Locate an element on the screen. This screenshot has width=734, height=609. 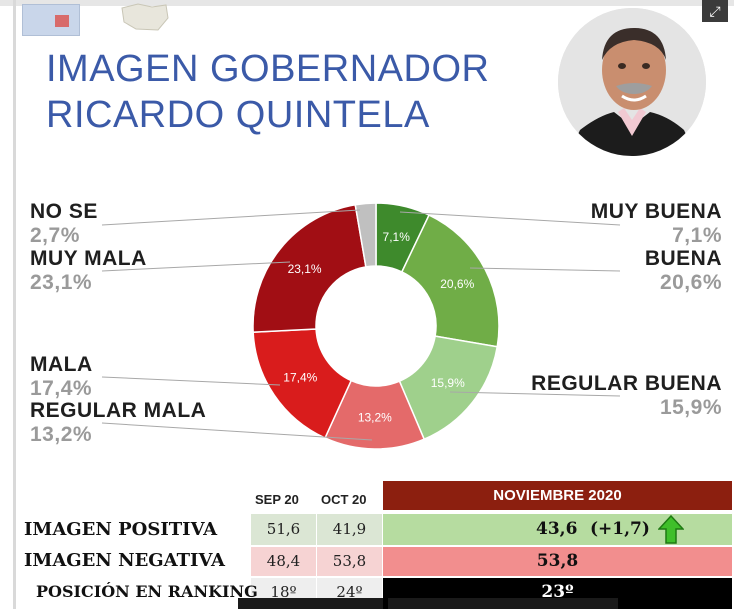
label-muy-mala: MUY MALA is located at coordinates (88, 258).